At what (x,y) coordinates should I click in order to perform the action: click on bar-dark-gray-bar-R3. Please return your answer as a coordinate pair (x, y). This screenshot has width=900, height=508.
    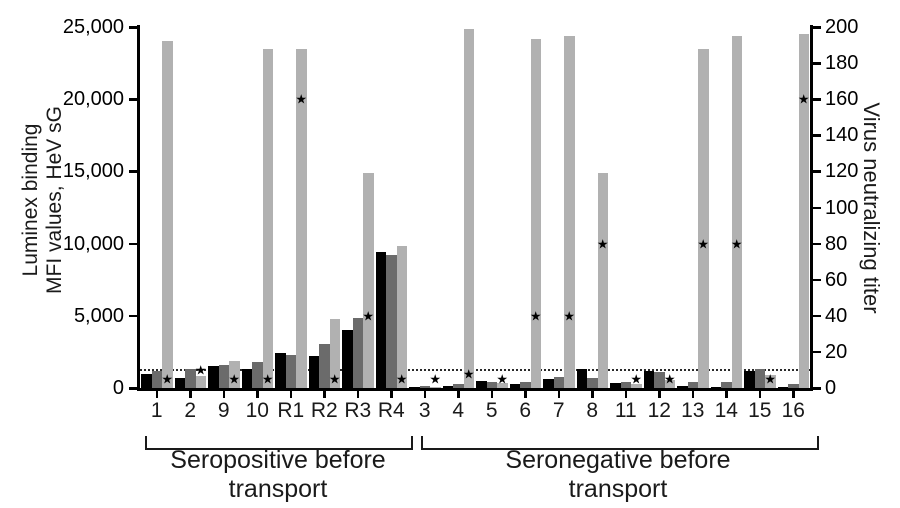
    Looking at the image, I should click on (357, 352).